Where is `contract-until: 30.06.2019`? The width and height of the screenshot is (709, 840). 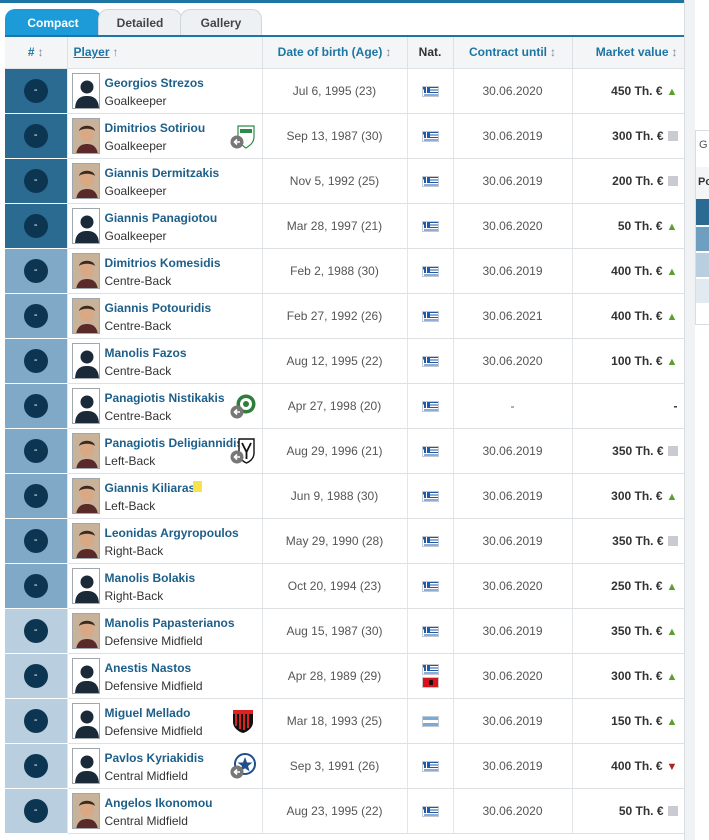
contract-until: 30.06.2019 is located at coordinates (513, 541).